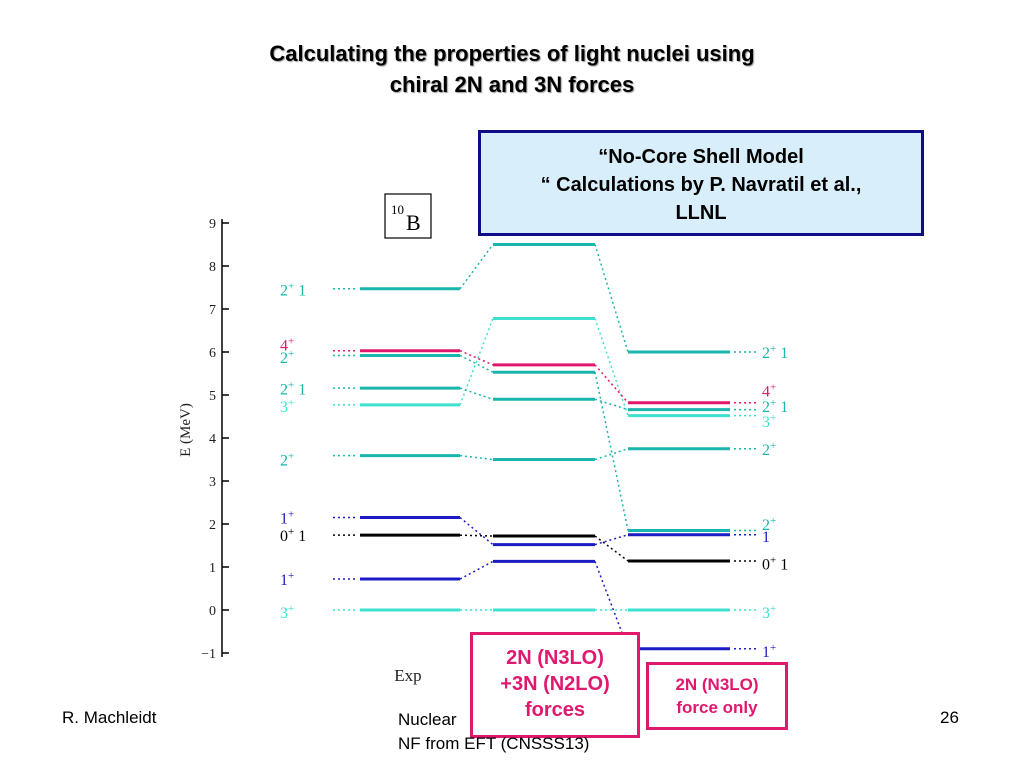  Describe the element at coordinates (555, 658) in the screenshot. I see `box1-line-1: 2N (N3LO)` at that location.